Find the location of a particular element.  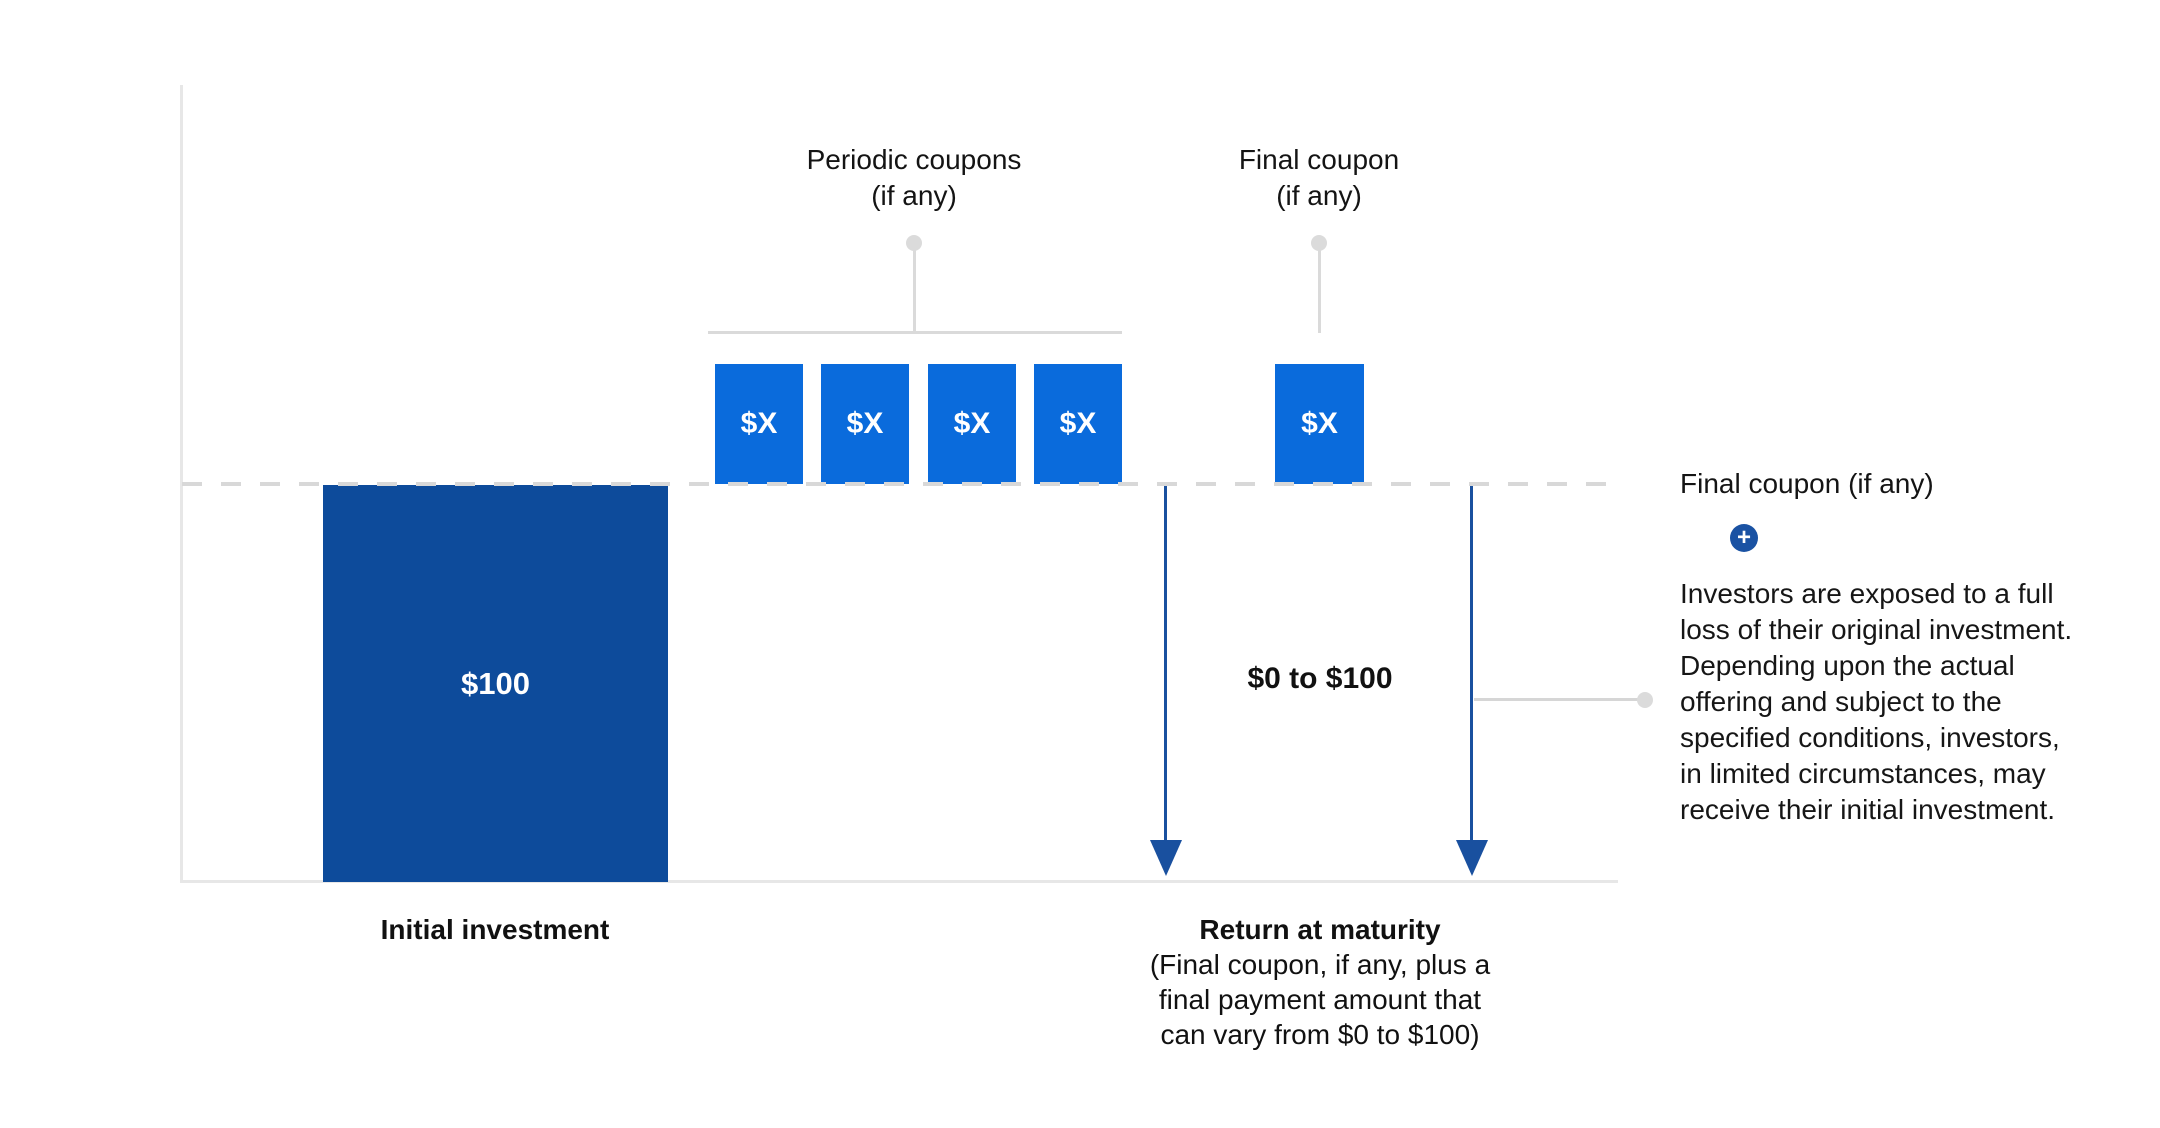

final-coupon-box: $X is located at coordinates (1319, 424).